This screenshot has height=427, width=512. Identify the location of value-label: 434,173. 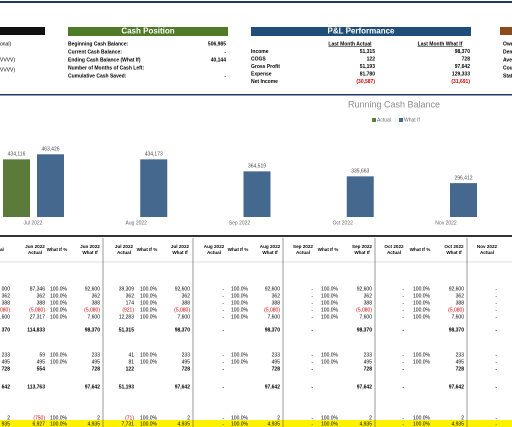
(154, 155).